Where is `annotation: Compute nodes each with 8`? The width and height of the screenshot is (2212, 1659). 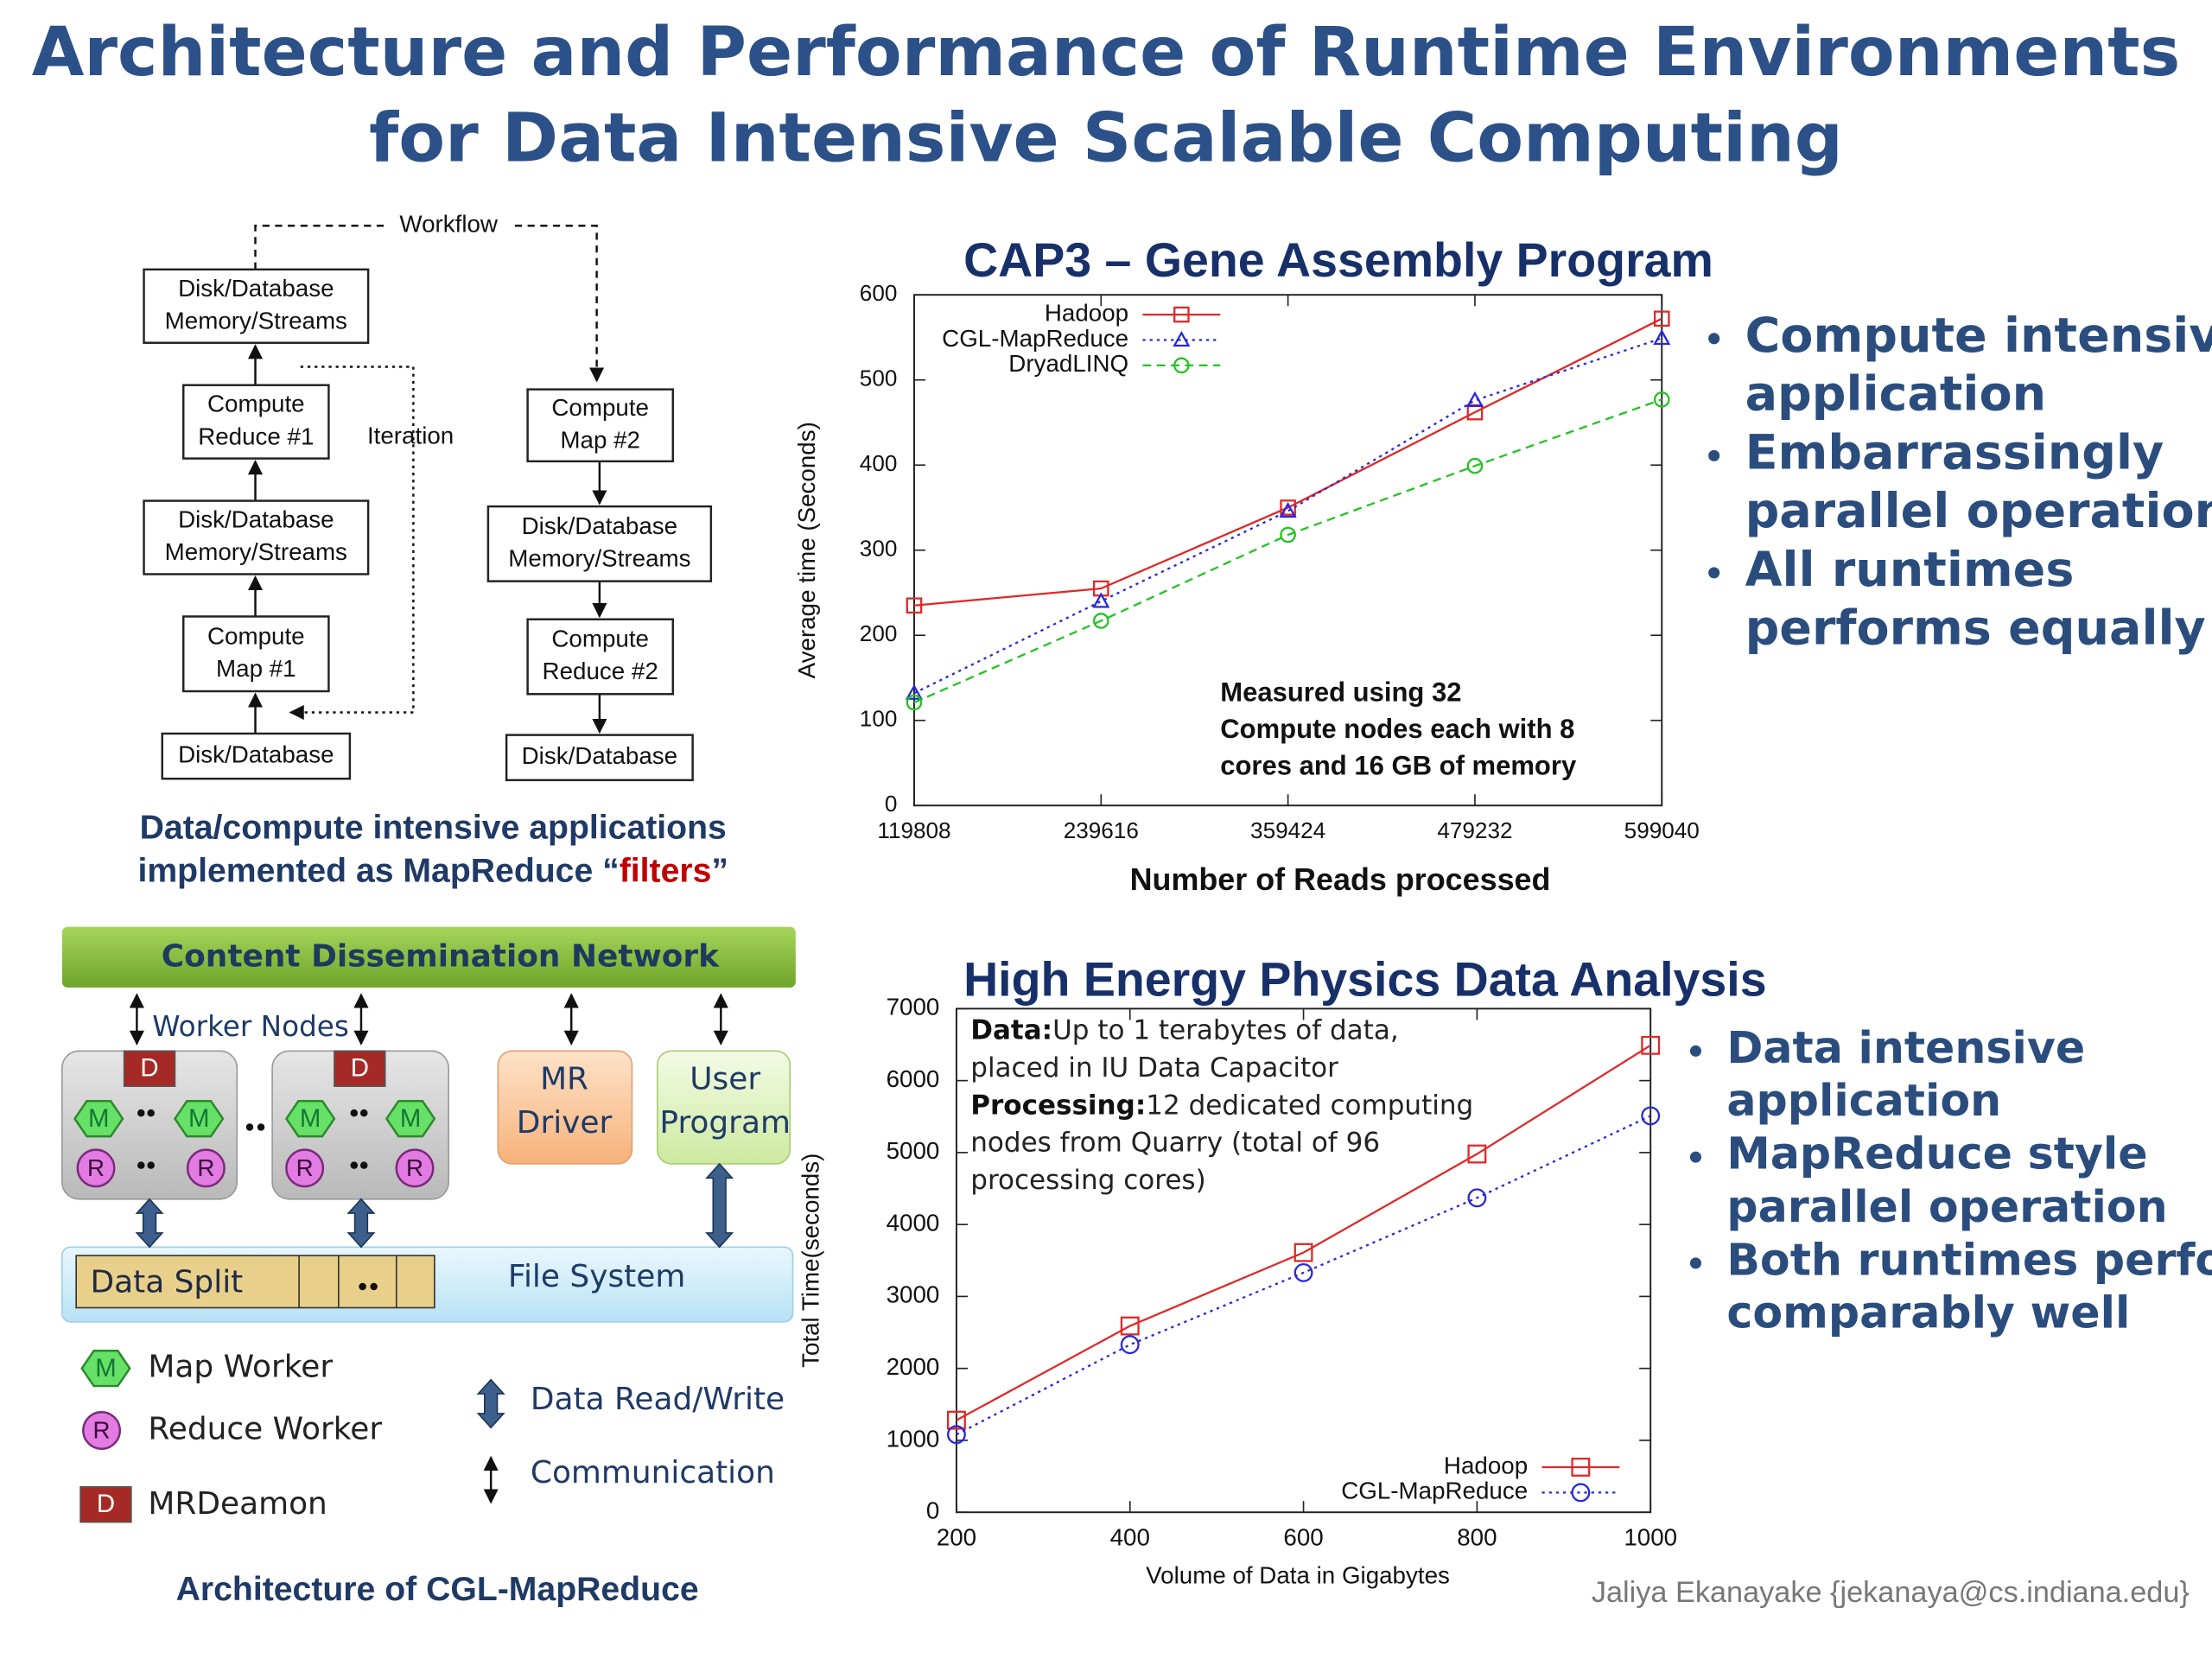
annotation: Compute nodes each with 8 is located at coordinates (1397, 729).